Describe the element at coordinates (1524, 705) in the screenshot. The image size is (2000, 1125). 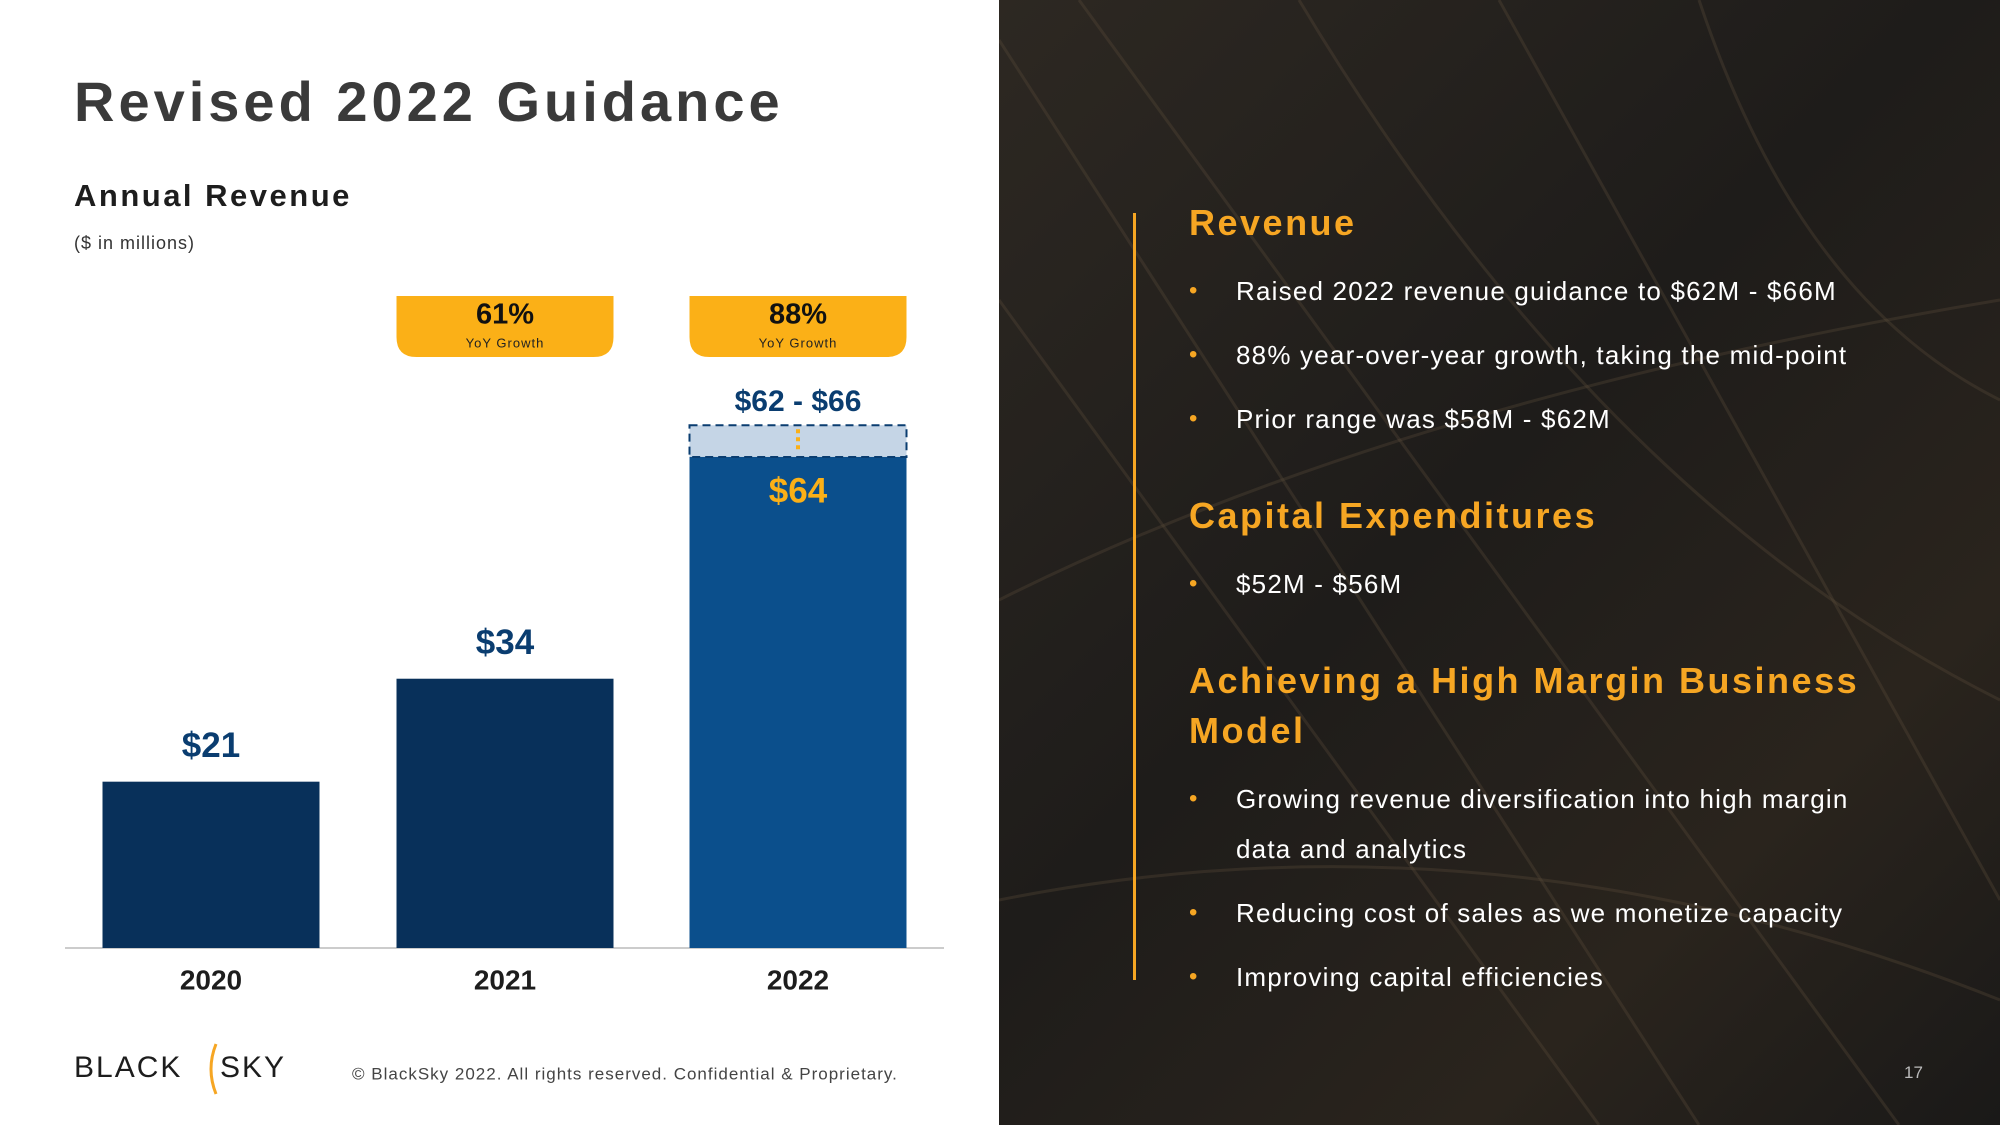
I see `section-heading: Achieving a High Margin Business Model` at that location.